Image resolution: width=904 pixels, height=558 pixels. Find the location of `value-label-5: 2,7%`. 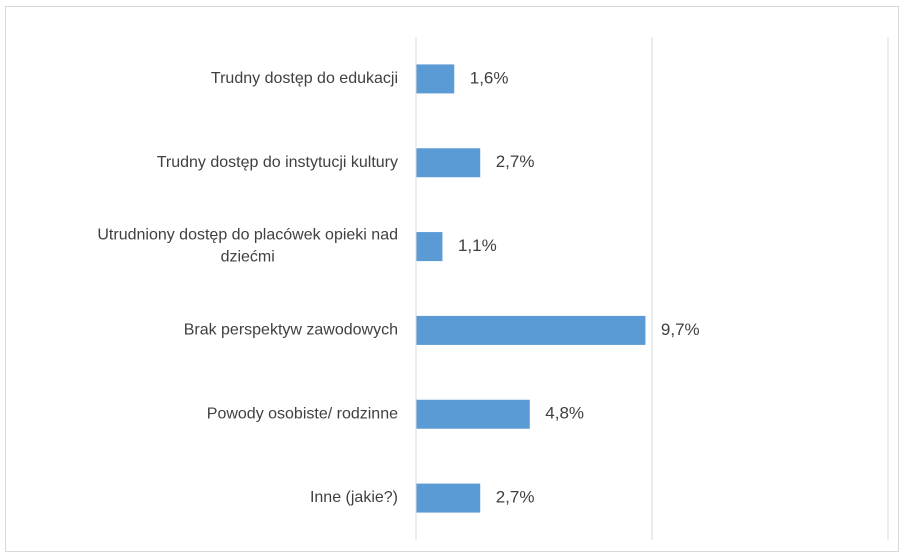

value-label-5: 2,7% is located at coordinates (515, 497).